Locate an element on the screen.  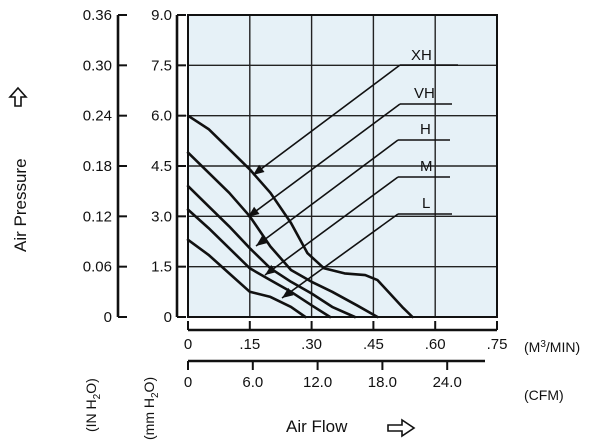
leader-arrowhead-m is located at coordinates (271, 269).